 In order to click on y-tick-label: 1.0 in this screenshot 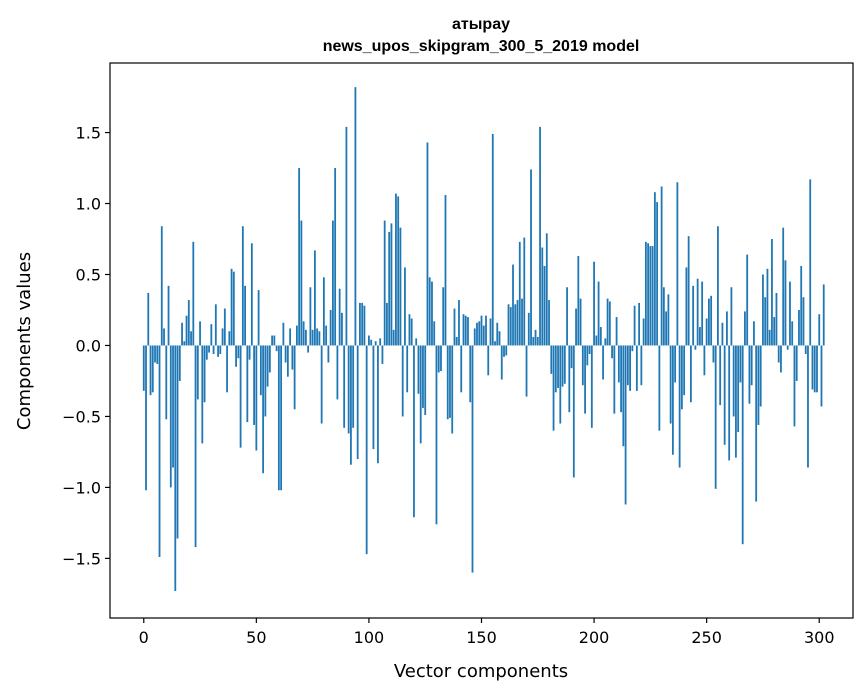, I will do `click(88, 204)`.